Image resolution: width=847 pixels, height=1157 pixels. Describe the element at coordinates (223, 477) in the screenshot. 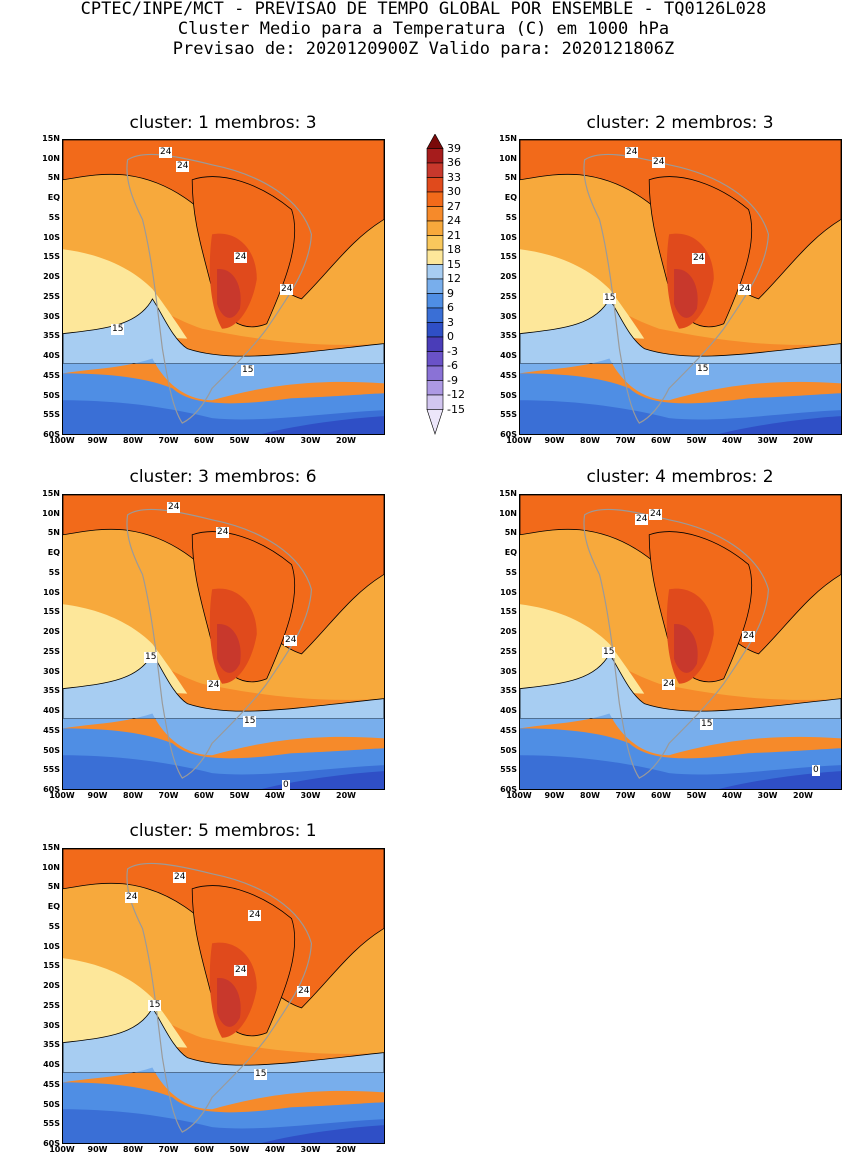

I see `panel-title-3: cluster: 3 membros: 6` at that location.